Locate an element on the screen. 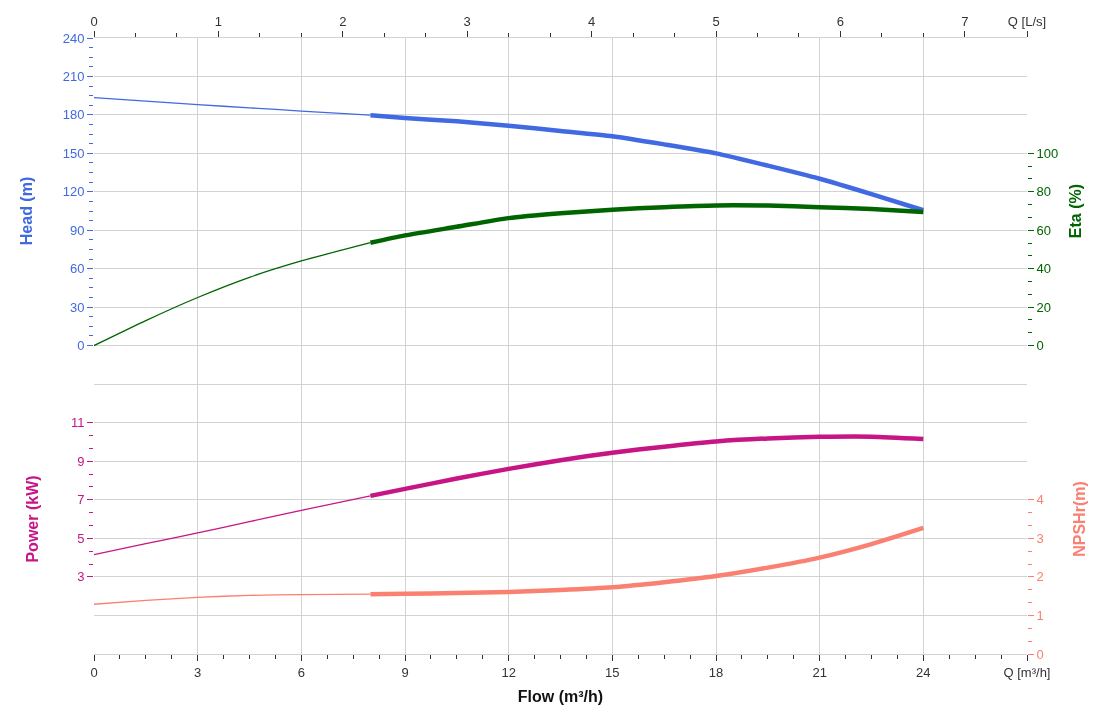 This screenshot has width=1120, height=718. y-tick-label: 210 is located at coordinates (73, 76).